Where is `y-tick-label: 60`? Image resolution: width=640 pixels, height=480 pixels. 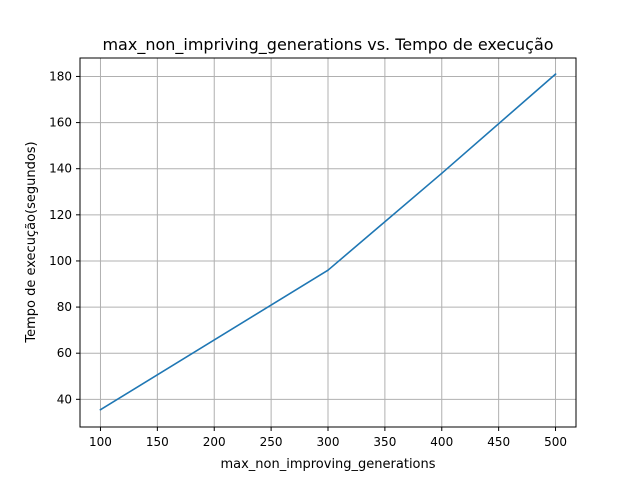
y-tick-label: 60 is located at coordinates (64, 353).